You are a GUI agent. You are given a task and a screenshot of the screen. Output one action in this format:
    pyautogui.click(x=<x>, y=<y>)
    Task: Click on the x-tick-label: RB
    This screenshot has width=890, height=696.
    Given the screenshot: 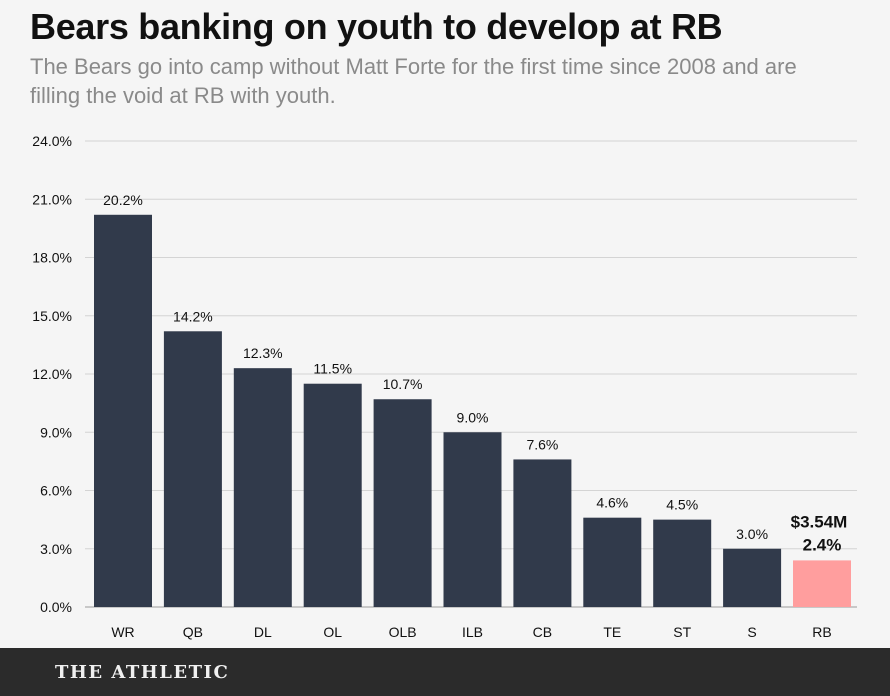 What is the action you would take?
    pyautogui.click(x=821, y=632)
    